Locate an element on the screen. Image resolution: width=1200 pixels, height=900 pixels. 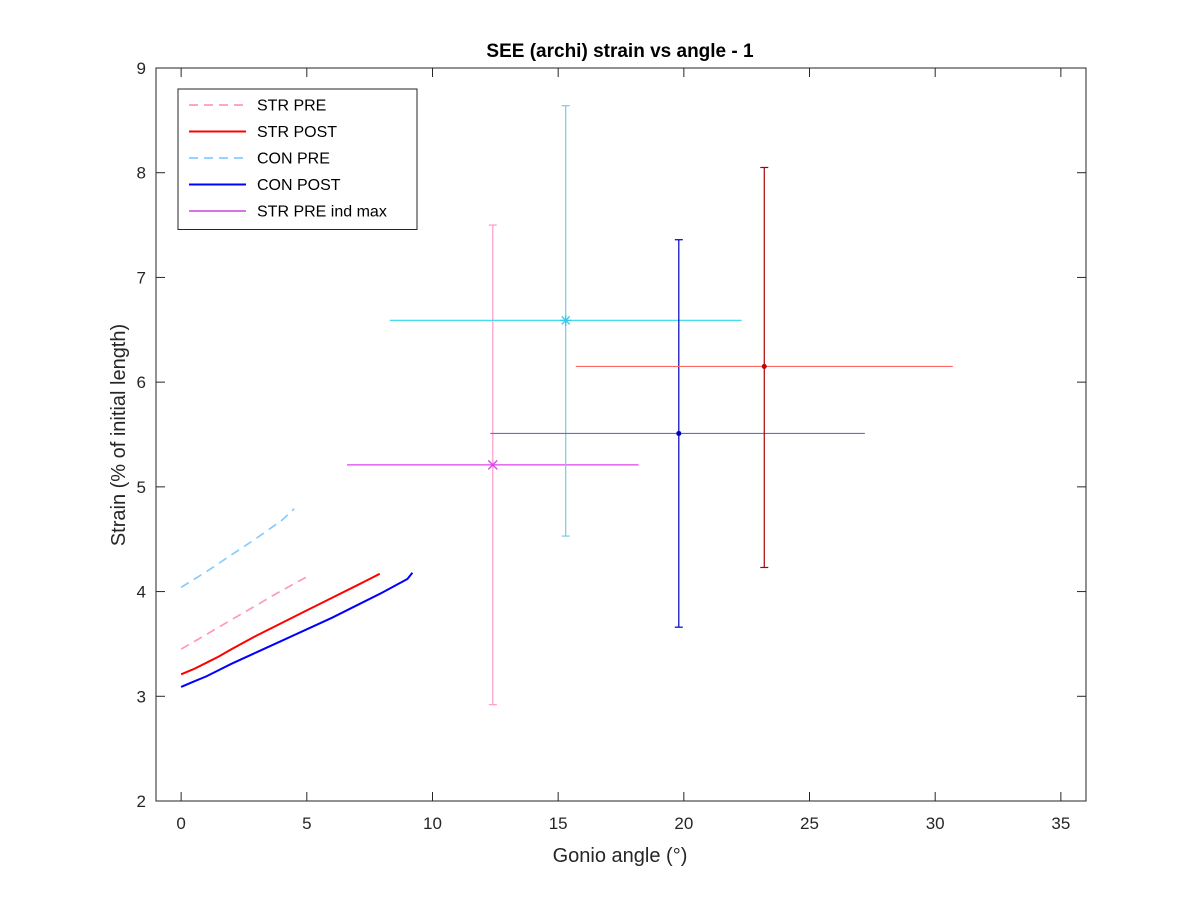
y-tick-label: 9 is located at coordinates (141, 68).